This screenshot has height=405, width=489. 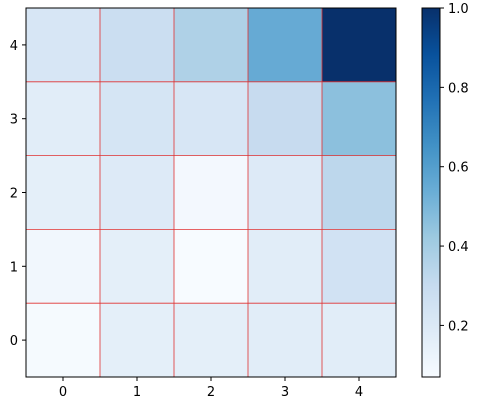 I want to click on heatmap-cell-r1-c1, so click(x=137, y=266).